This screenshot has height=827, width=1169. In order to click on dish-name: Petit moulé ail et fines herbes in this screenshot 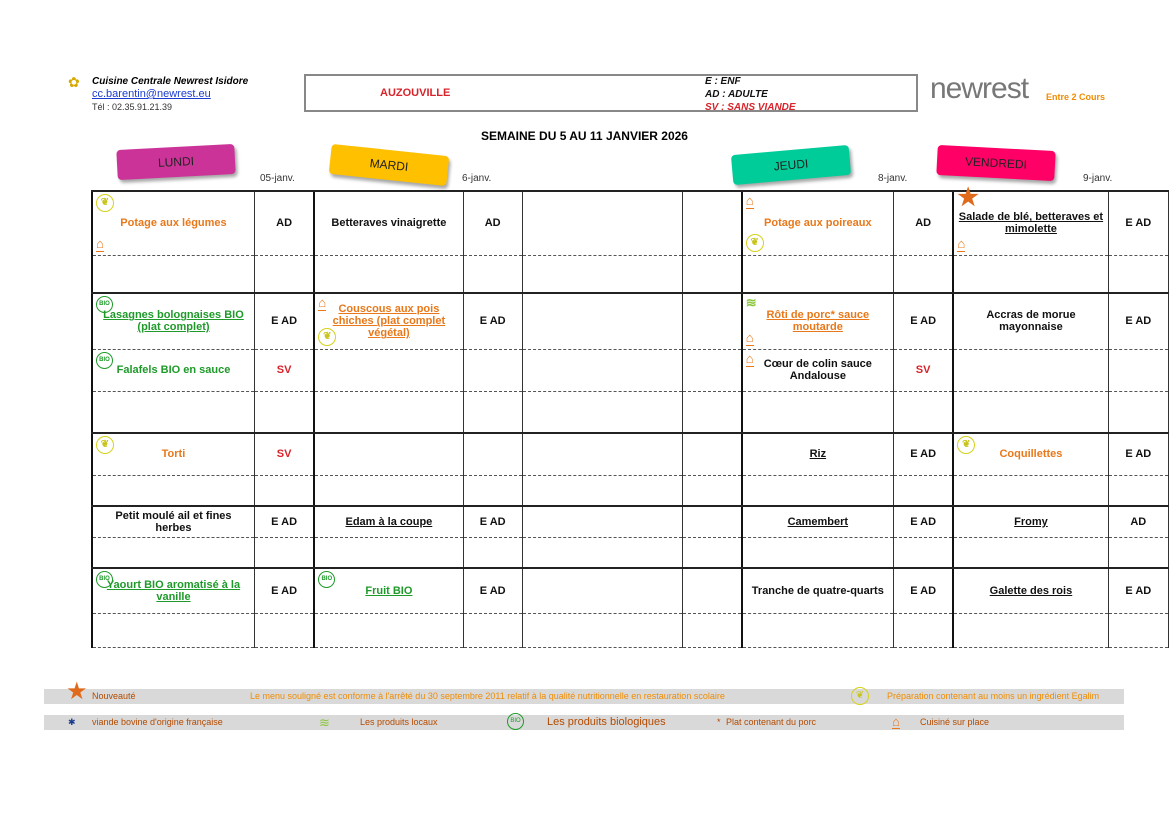, I will do `click(173, 521)`.